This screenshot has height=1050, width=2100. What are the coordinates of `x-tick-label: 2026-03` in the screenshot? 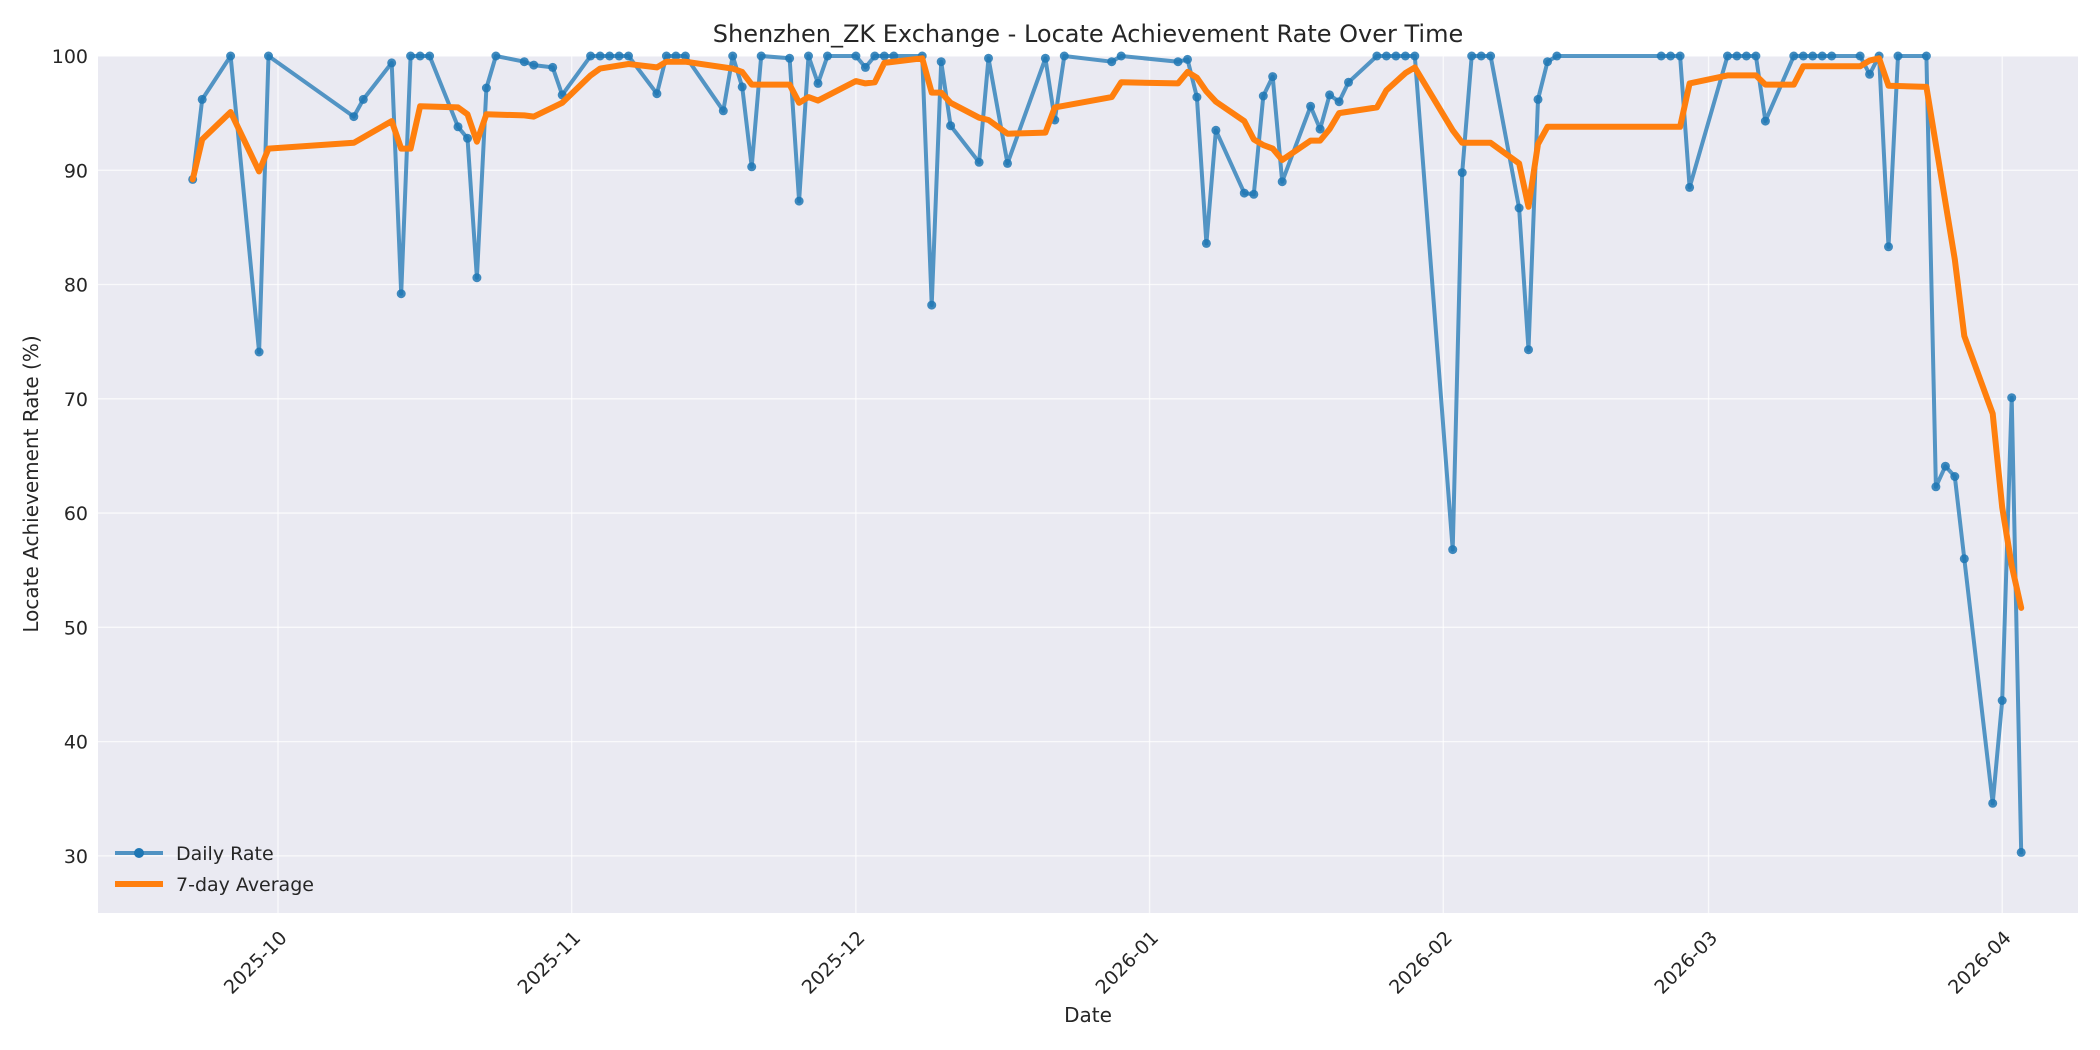 It's located at (1686, 963).